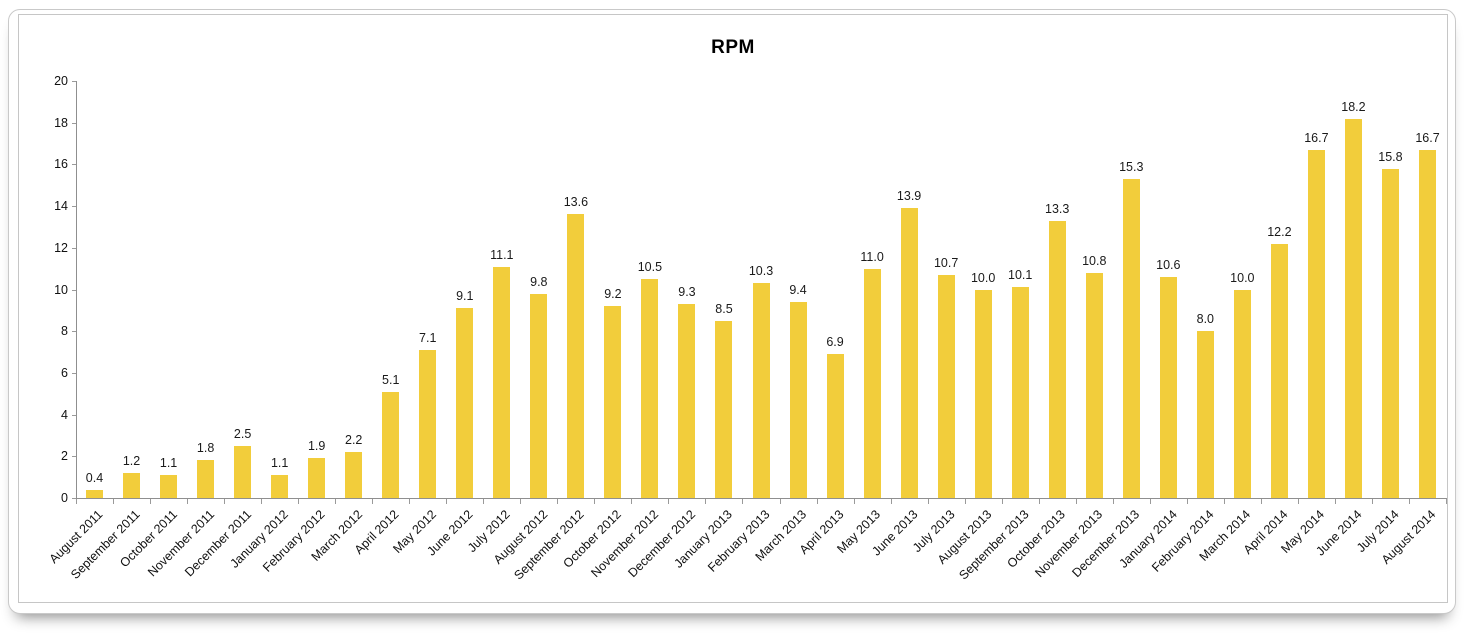 Image resolution: width=1465 pixels, height=638 pixels. Describe the element at coordinates (733, 47) in the screenshot. I see `chart-title: RPM` at that location.